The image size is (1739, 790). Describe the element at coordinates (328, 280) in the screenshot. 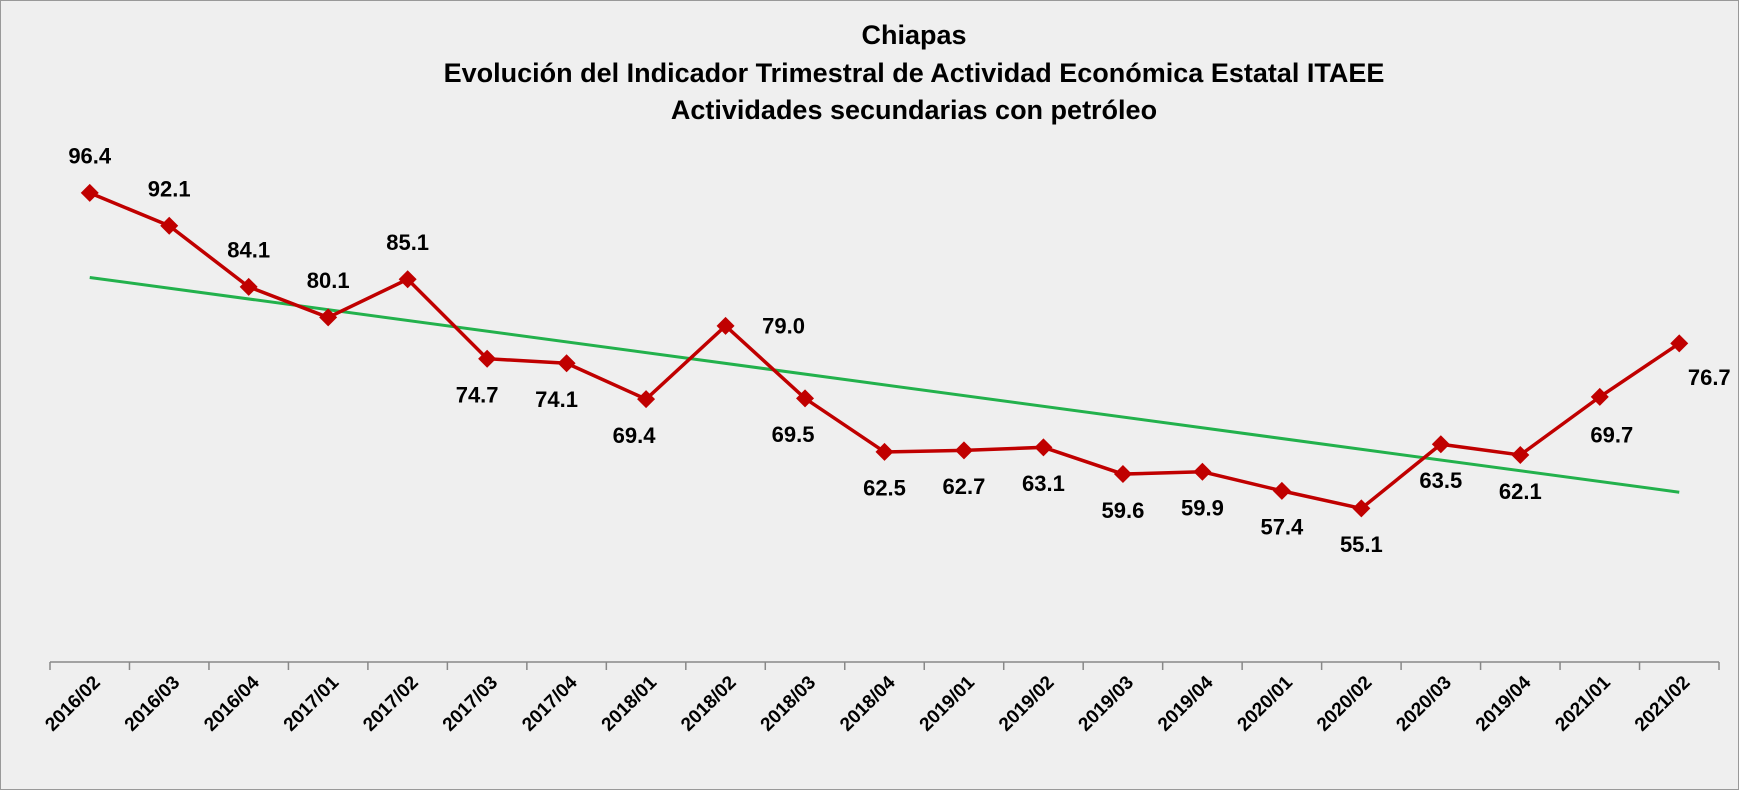

I see `data-label: 80.1` at that location.